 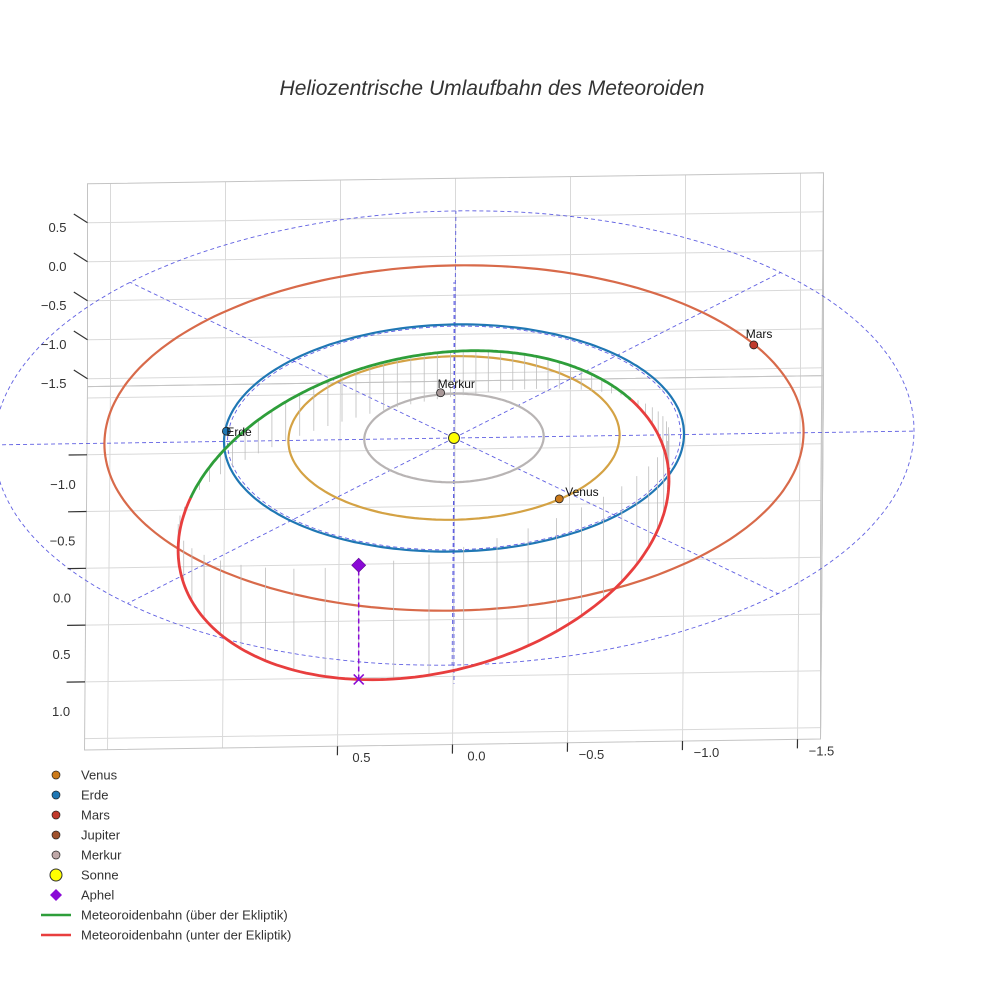 What do you see at coordinates (822, 750) in the screenshot?
I see `y-tick-label: −1.5` at bounding box center [822, 750].